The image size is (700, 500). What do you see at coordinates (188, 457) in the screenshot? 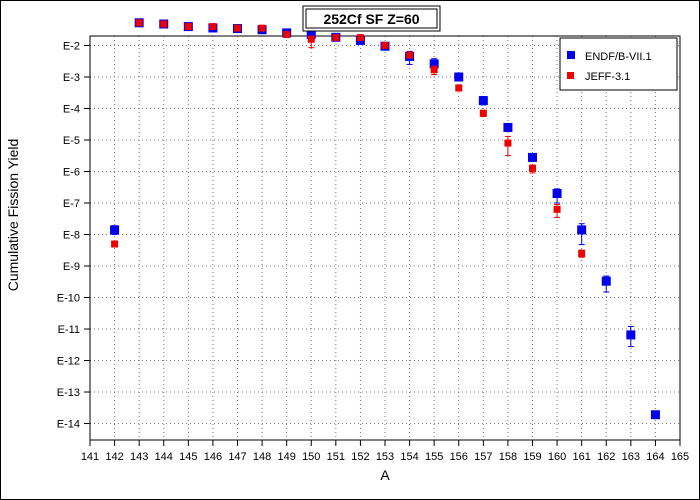
I see `x-tick-label: 145` at bounding box center [188, 457].